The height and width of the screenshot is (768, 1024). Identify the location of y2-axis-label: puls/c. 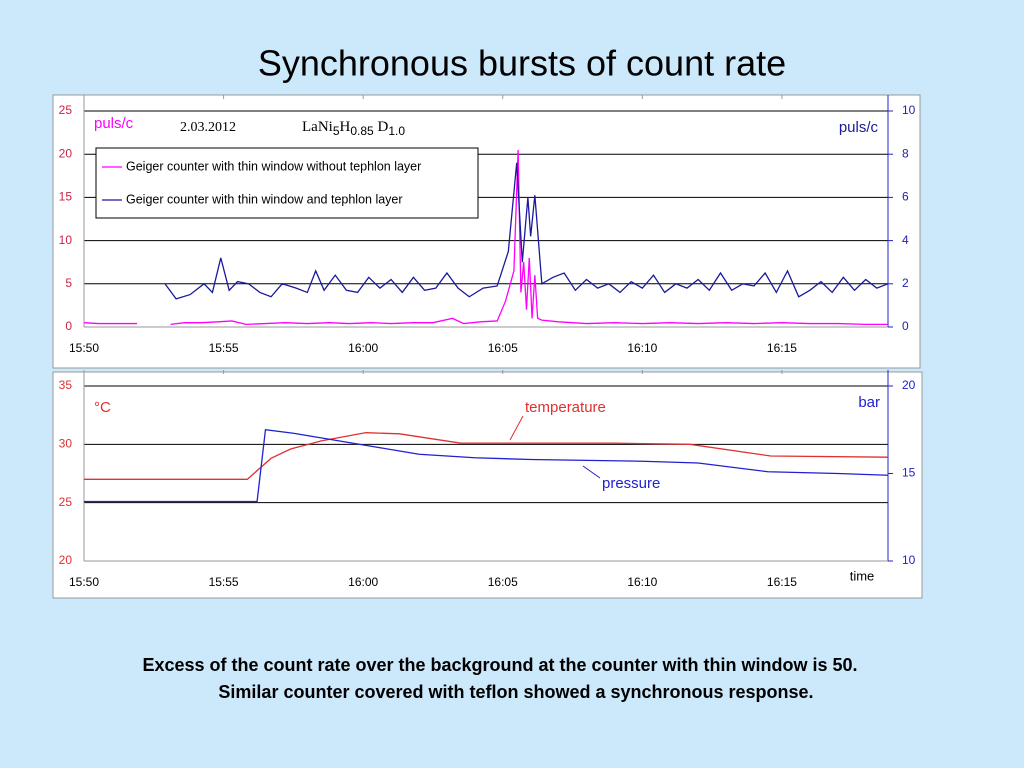
(859, 127).